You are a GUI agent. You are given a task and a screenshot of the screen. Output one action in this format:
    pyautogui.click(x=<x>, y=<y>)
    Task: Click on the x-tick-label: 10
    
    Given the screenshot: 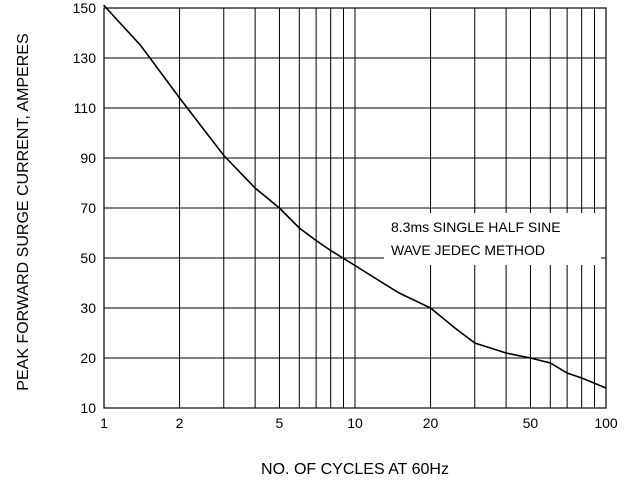 What is the action you would take?
    pyautogui.click(x=355, y=423)
    